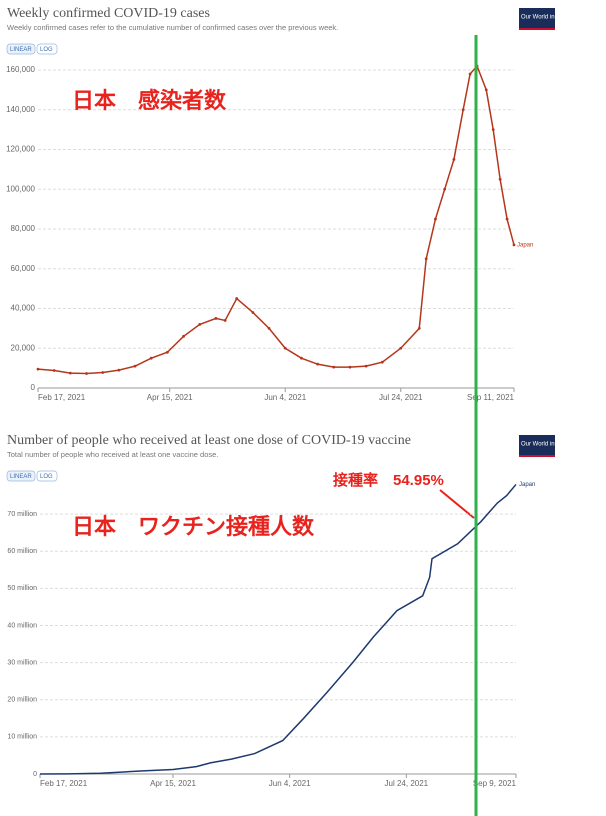 The height and width of the screenshot is (816, 606). Describe the element at coordinates (23, 347) in the screenshot. I see `y-tick-label: 20,000` at that location.